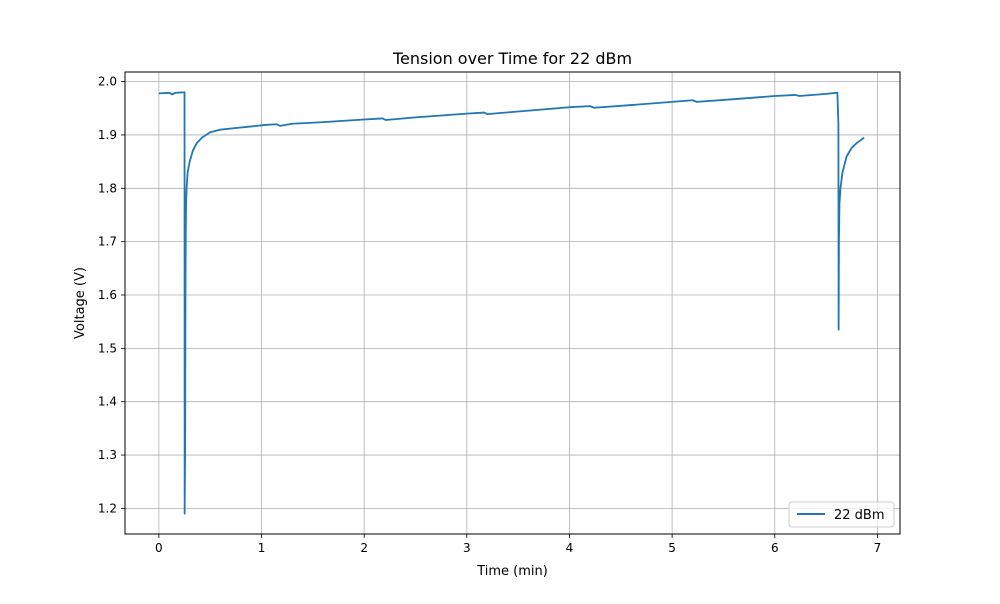 The image size is (1000, 604). Describe the element at coordinates (512, 58) in the screenshot. I see `chart-title: Tension over Time for 22 dBm` at that location.